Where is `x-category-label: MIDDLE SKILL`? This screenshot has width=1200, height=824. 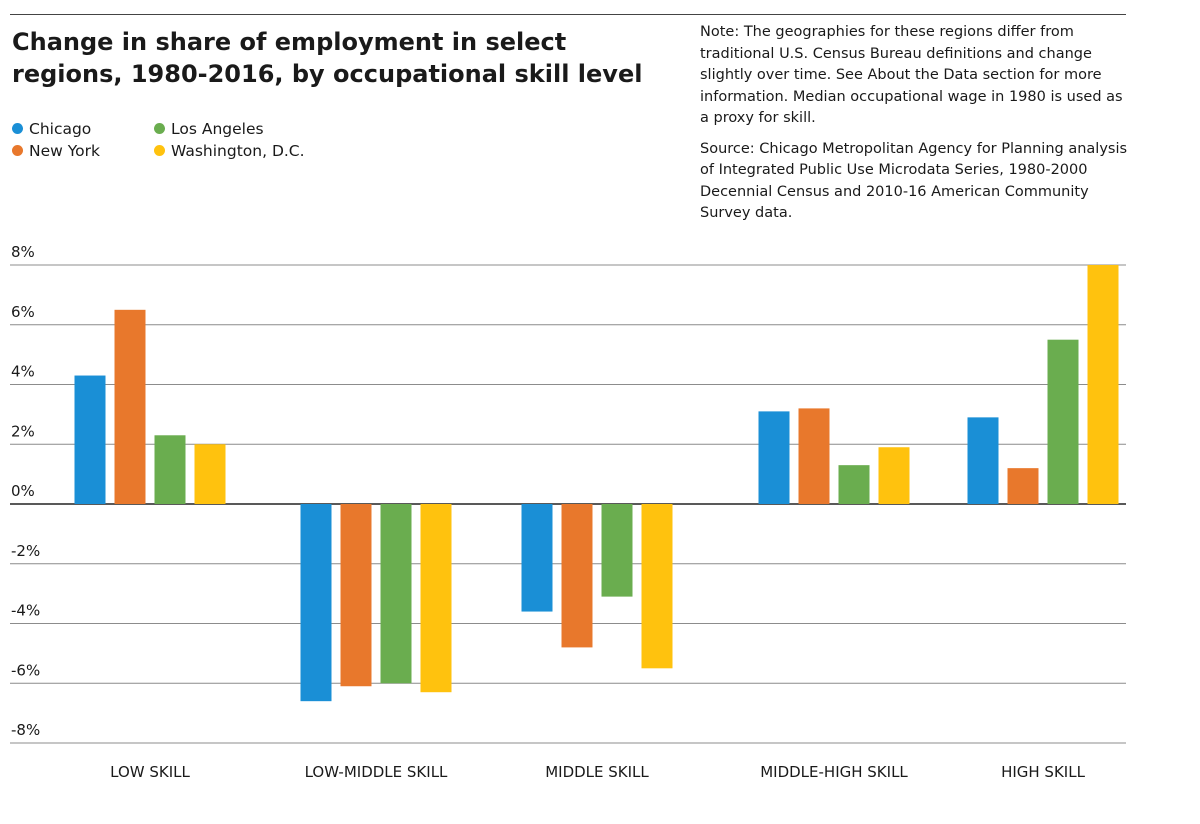 x-category-label: MIDDLE SKILL is located at coordinates (597, 772).